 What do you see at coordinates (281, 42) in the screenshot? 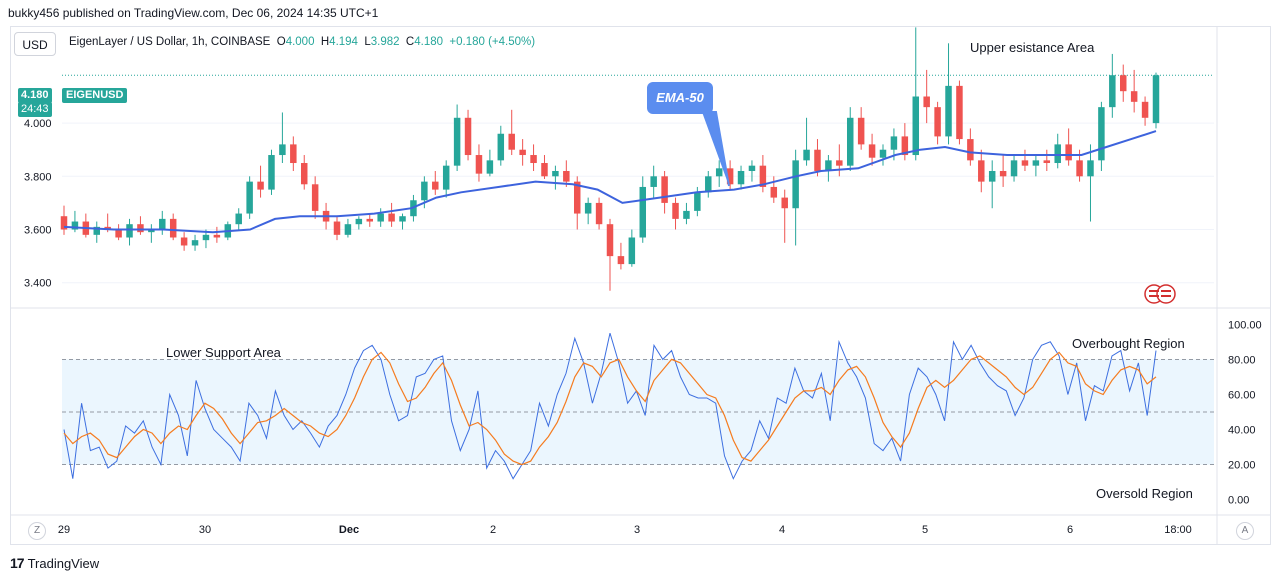
I see `open-key: O` at bounding box center [281, 42].